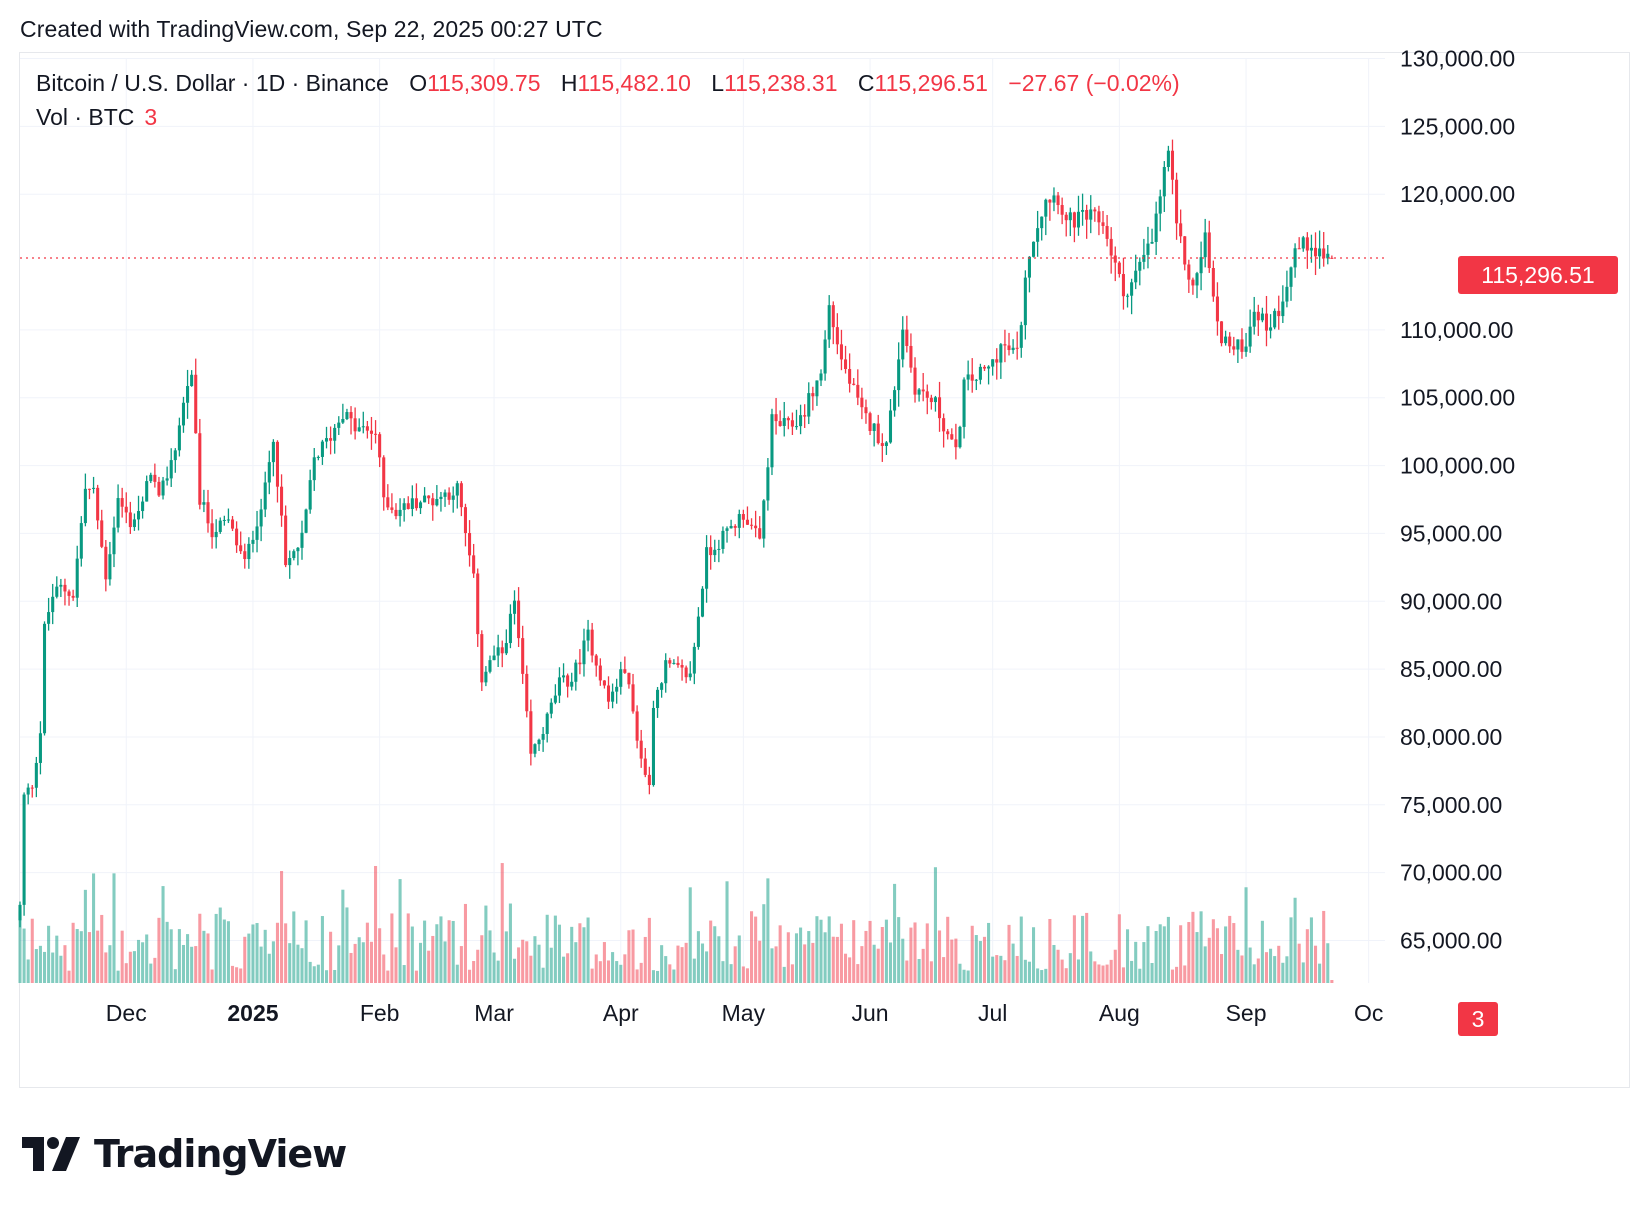  I want to click on symbol-title: Bitcoin / U.S. Dollar · 1D · Binance, so click(212, 83).